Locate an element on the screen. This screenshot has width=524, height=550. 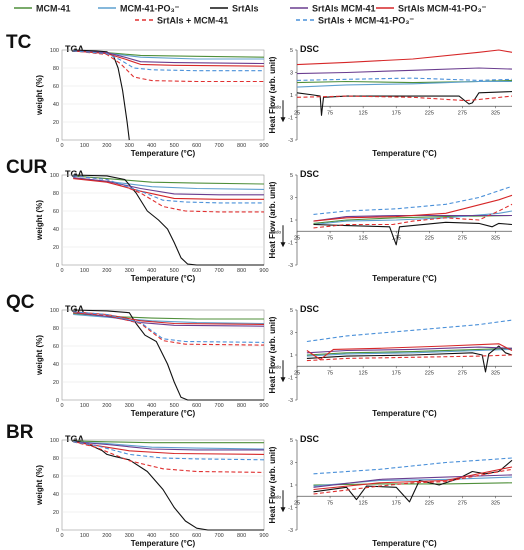
x-tick-label: 325 is located at coordinates (495, 113).